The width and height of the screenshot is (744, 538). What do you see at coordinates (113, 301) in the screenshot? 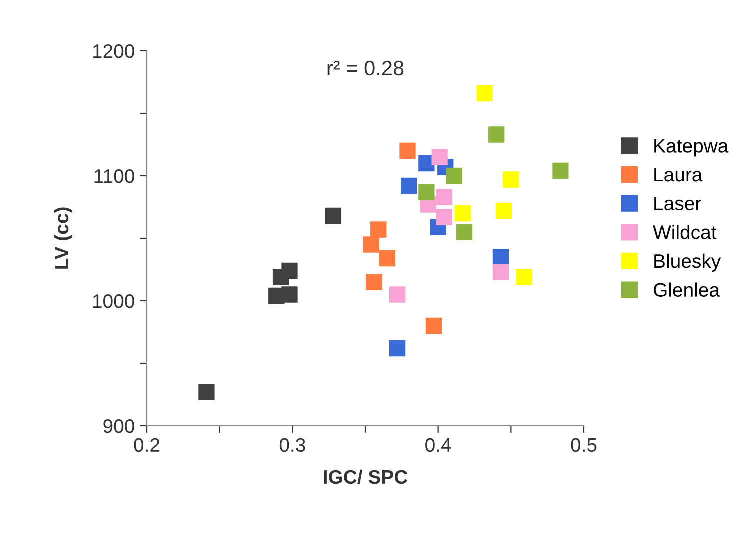
I see `y-tick-label: 1000` at bounding box center [113, 301].